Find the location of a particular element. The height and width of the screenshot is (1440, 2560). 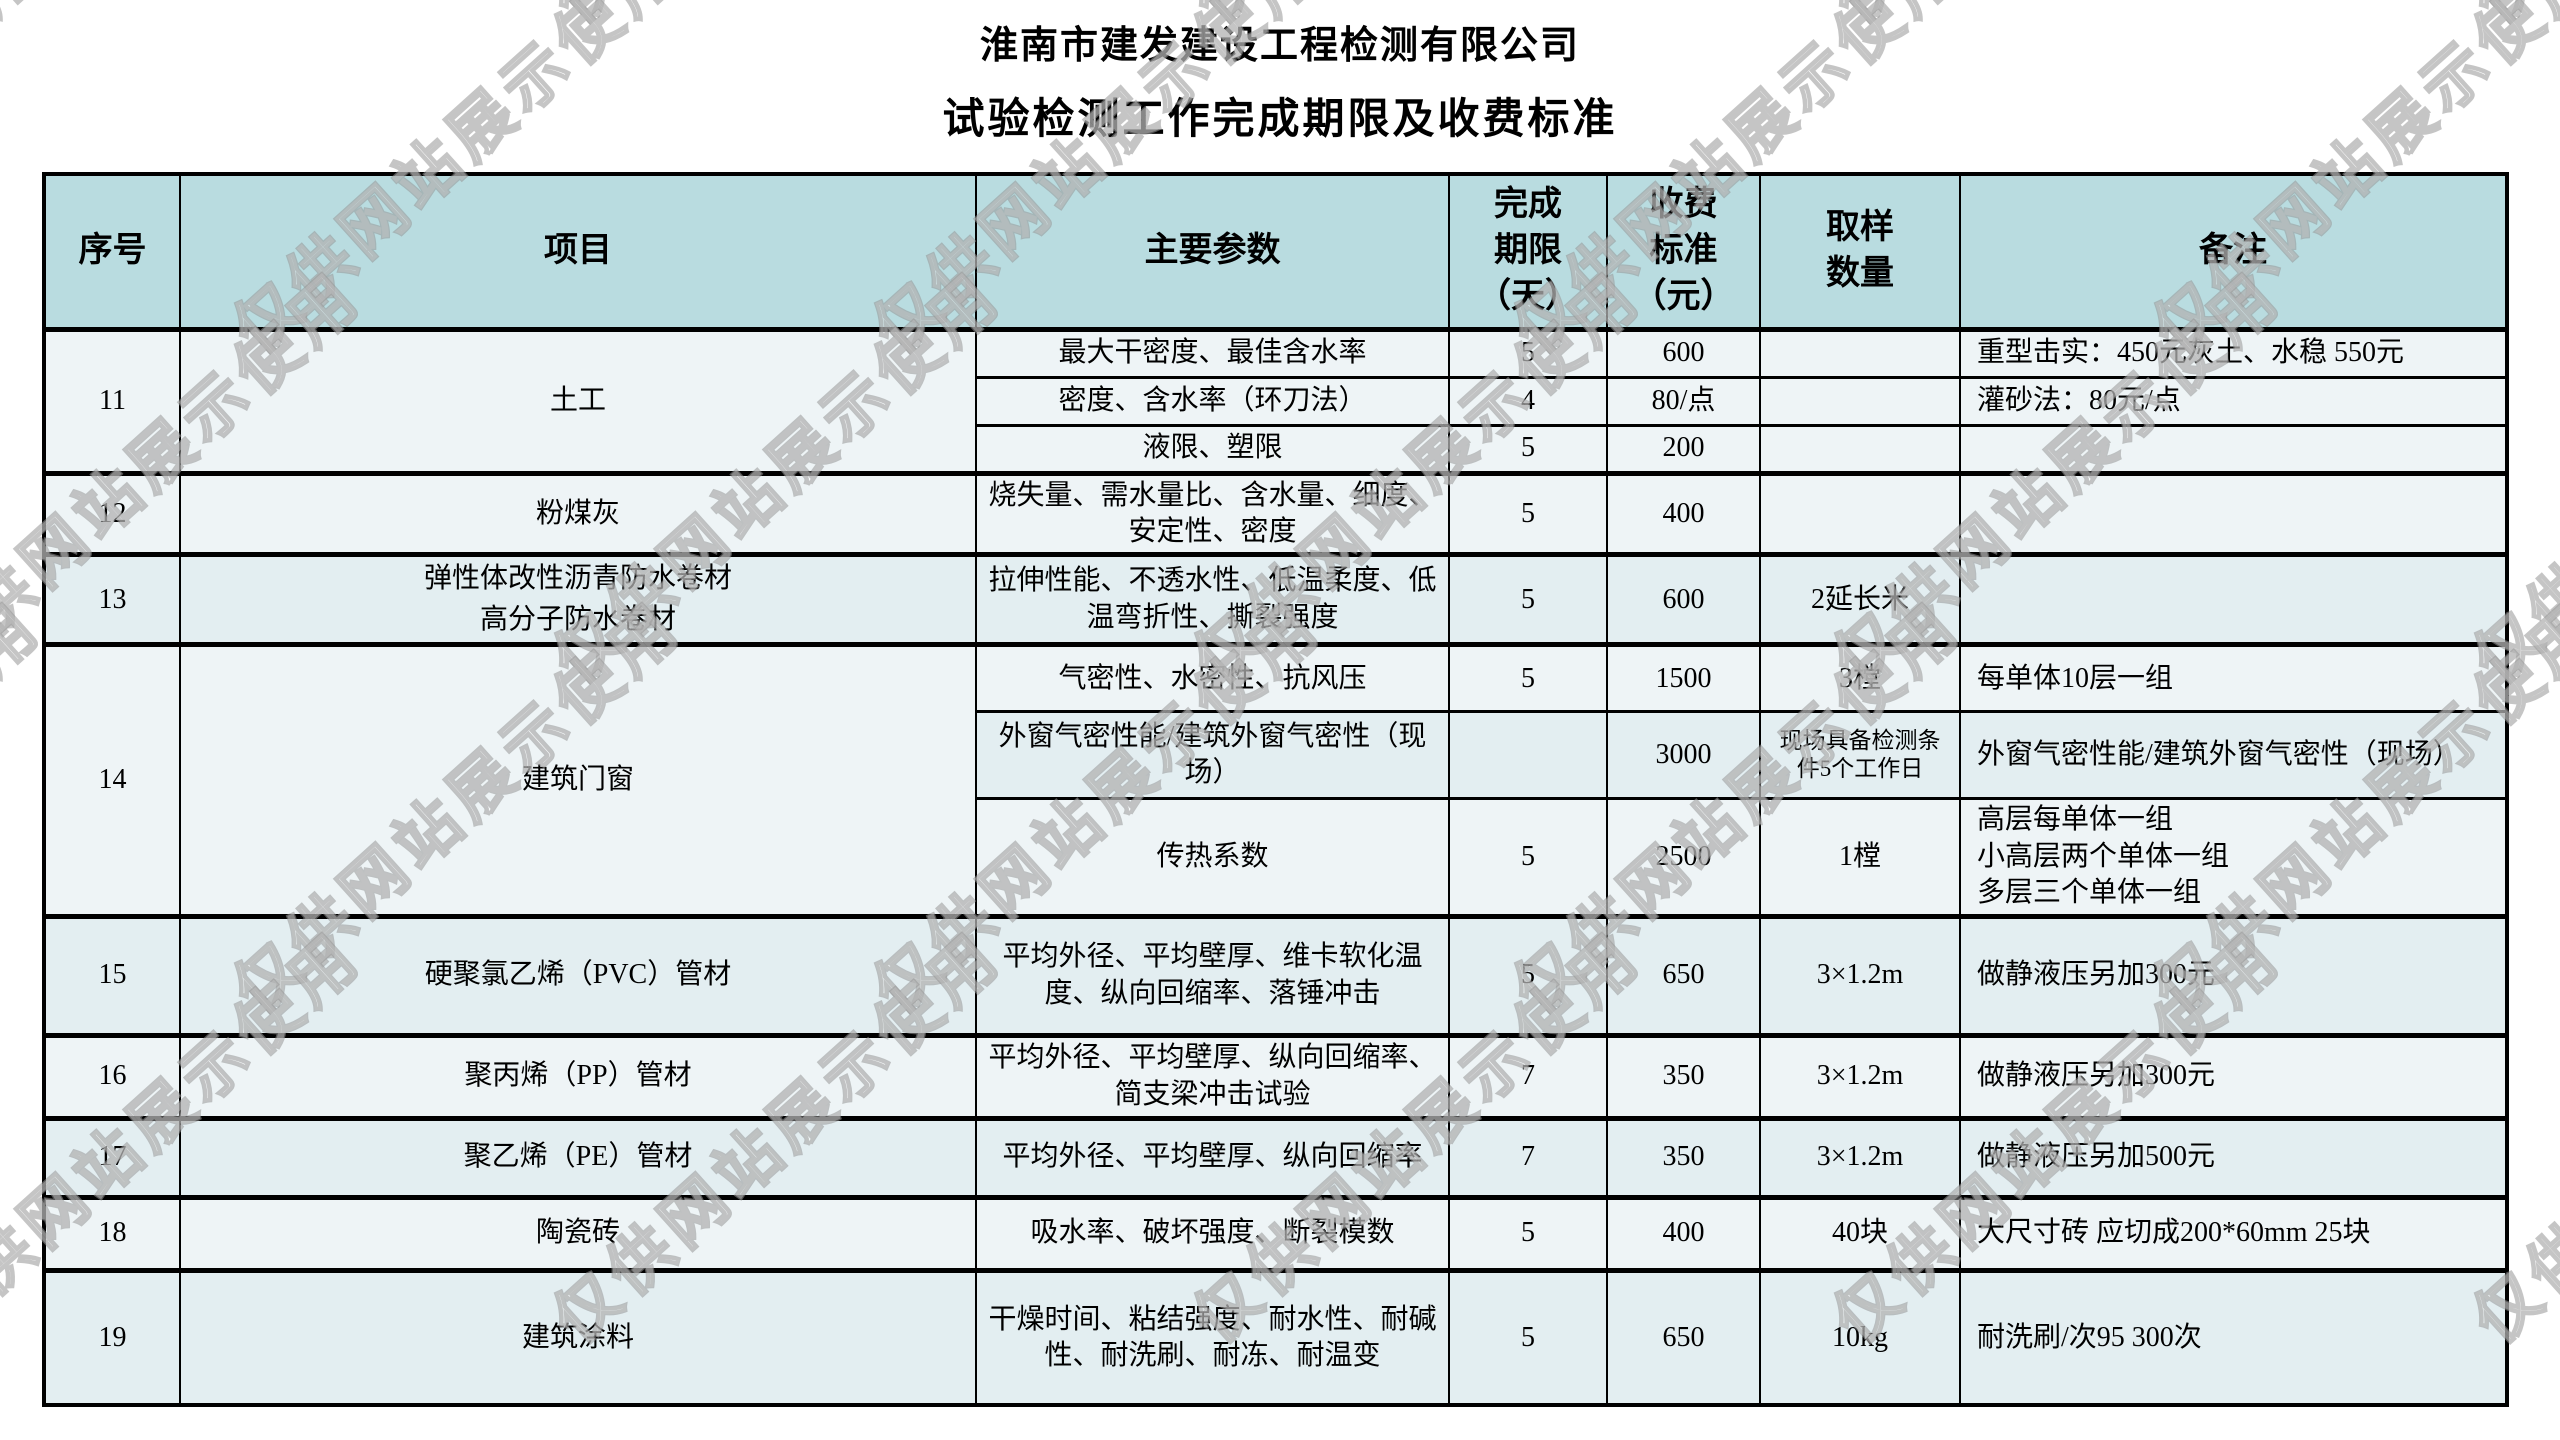

cell-params: 吸水率、破坏强度、断裂模数 is located at coordinates (1212, 1233).